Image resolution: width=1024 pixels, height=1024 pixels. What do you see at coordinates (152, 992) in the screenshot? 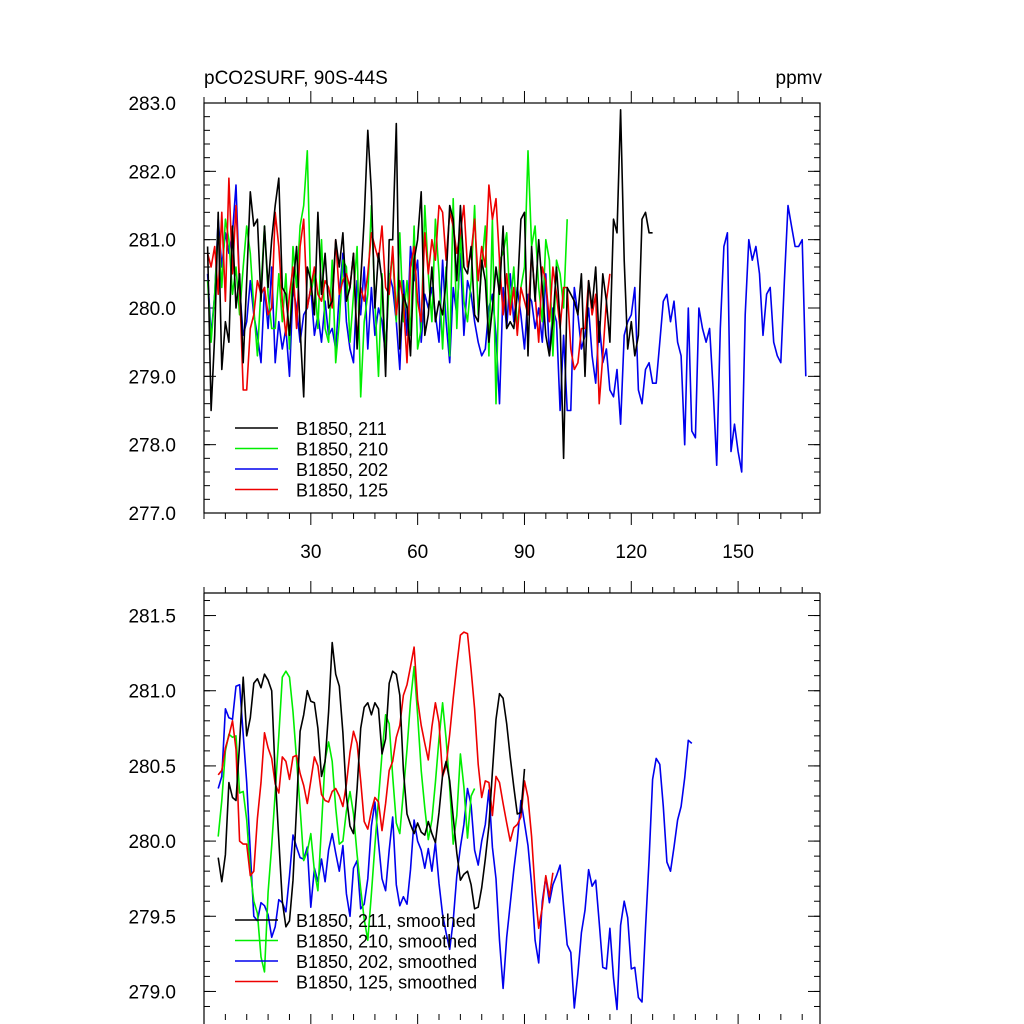
I see `bottom-y-tick-label: 279.0` at bounding box center [152, 992].